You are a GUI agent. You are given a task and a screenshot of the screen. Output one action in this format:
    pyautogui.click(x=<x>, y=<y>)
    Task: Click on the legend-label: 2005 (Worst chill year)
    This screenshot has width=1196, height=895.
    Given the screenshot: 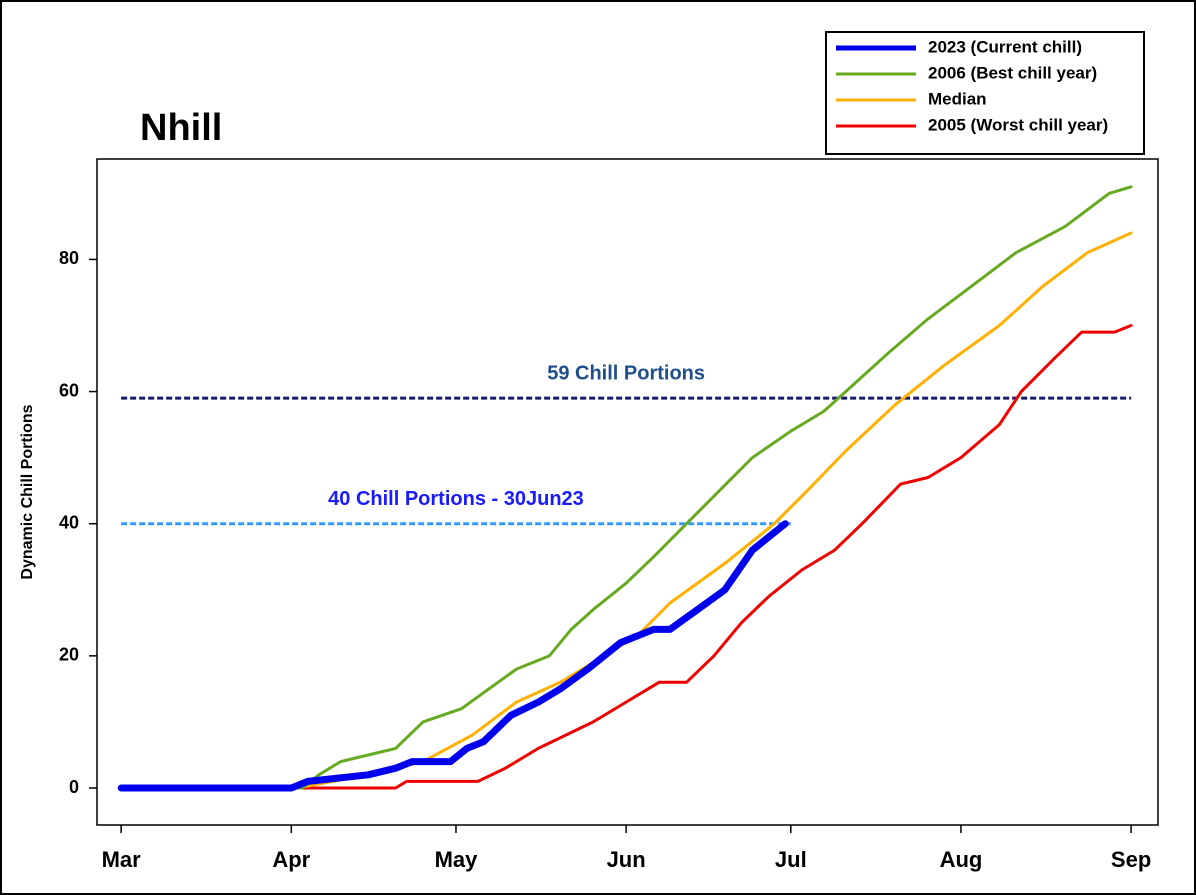 What is the action you would take?
    pyautogui.click(x=1018, y=124)
    